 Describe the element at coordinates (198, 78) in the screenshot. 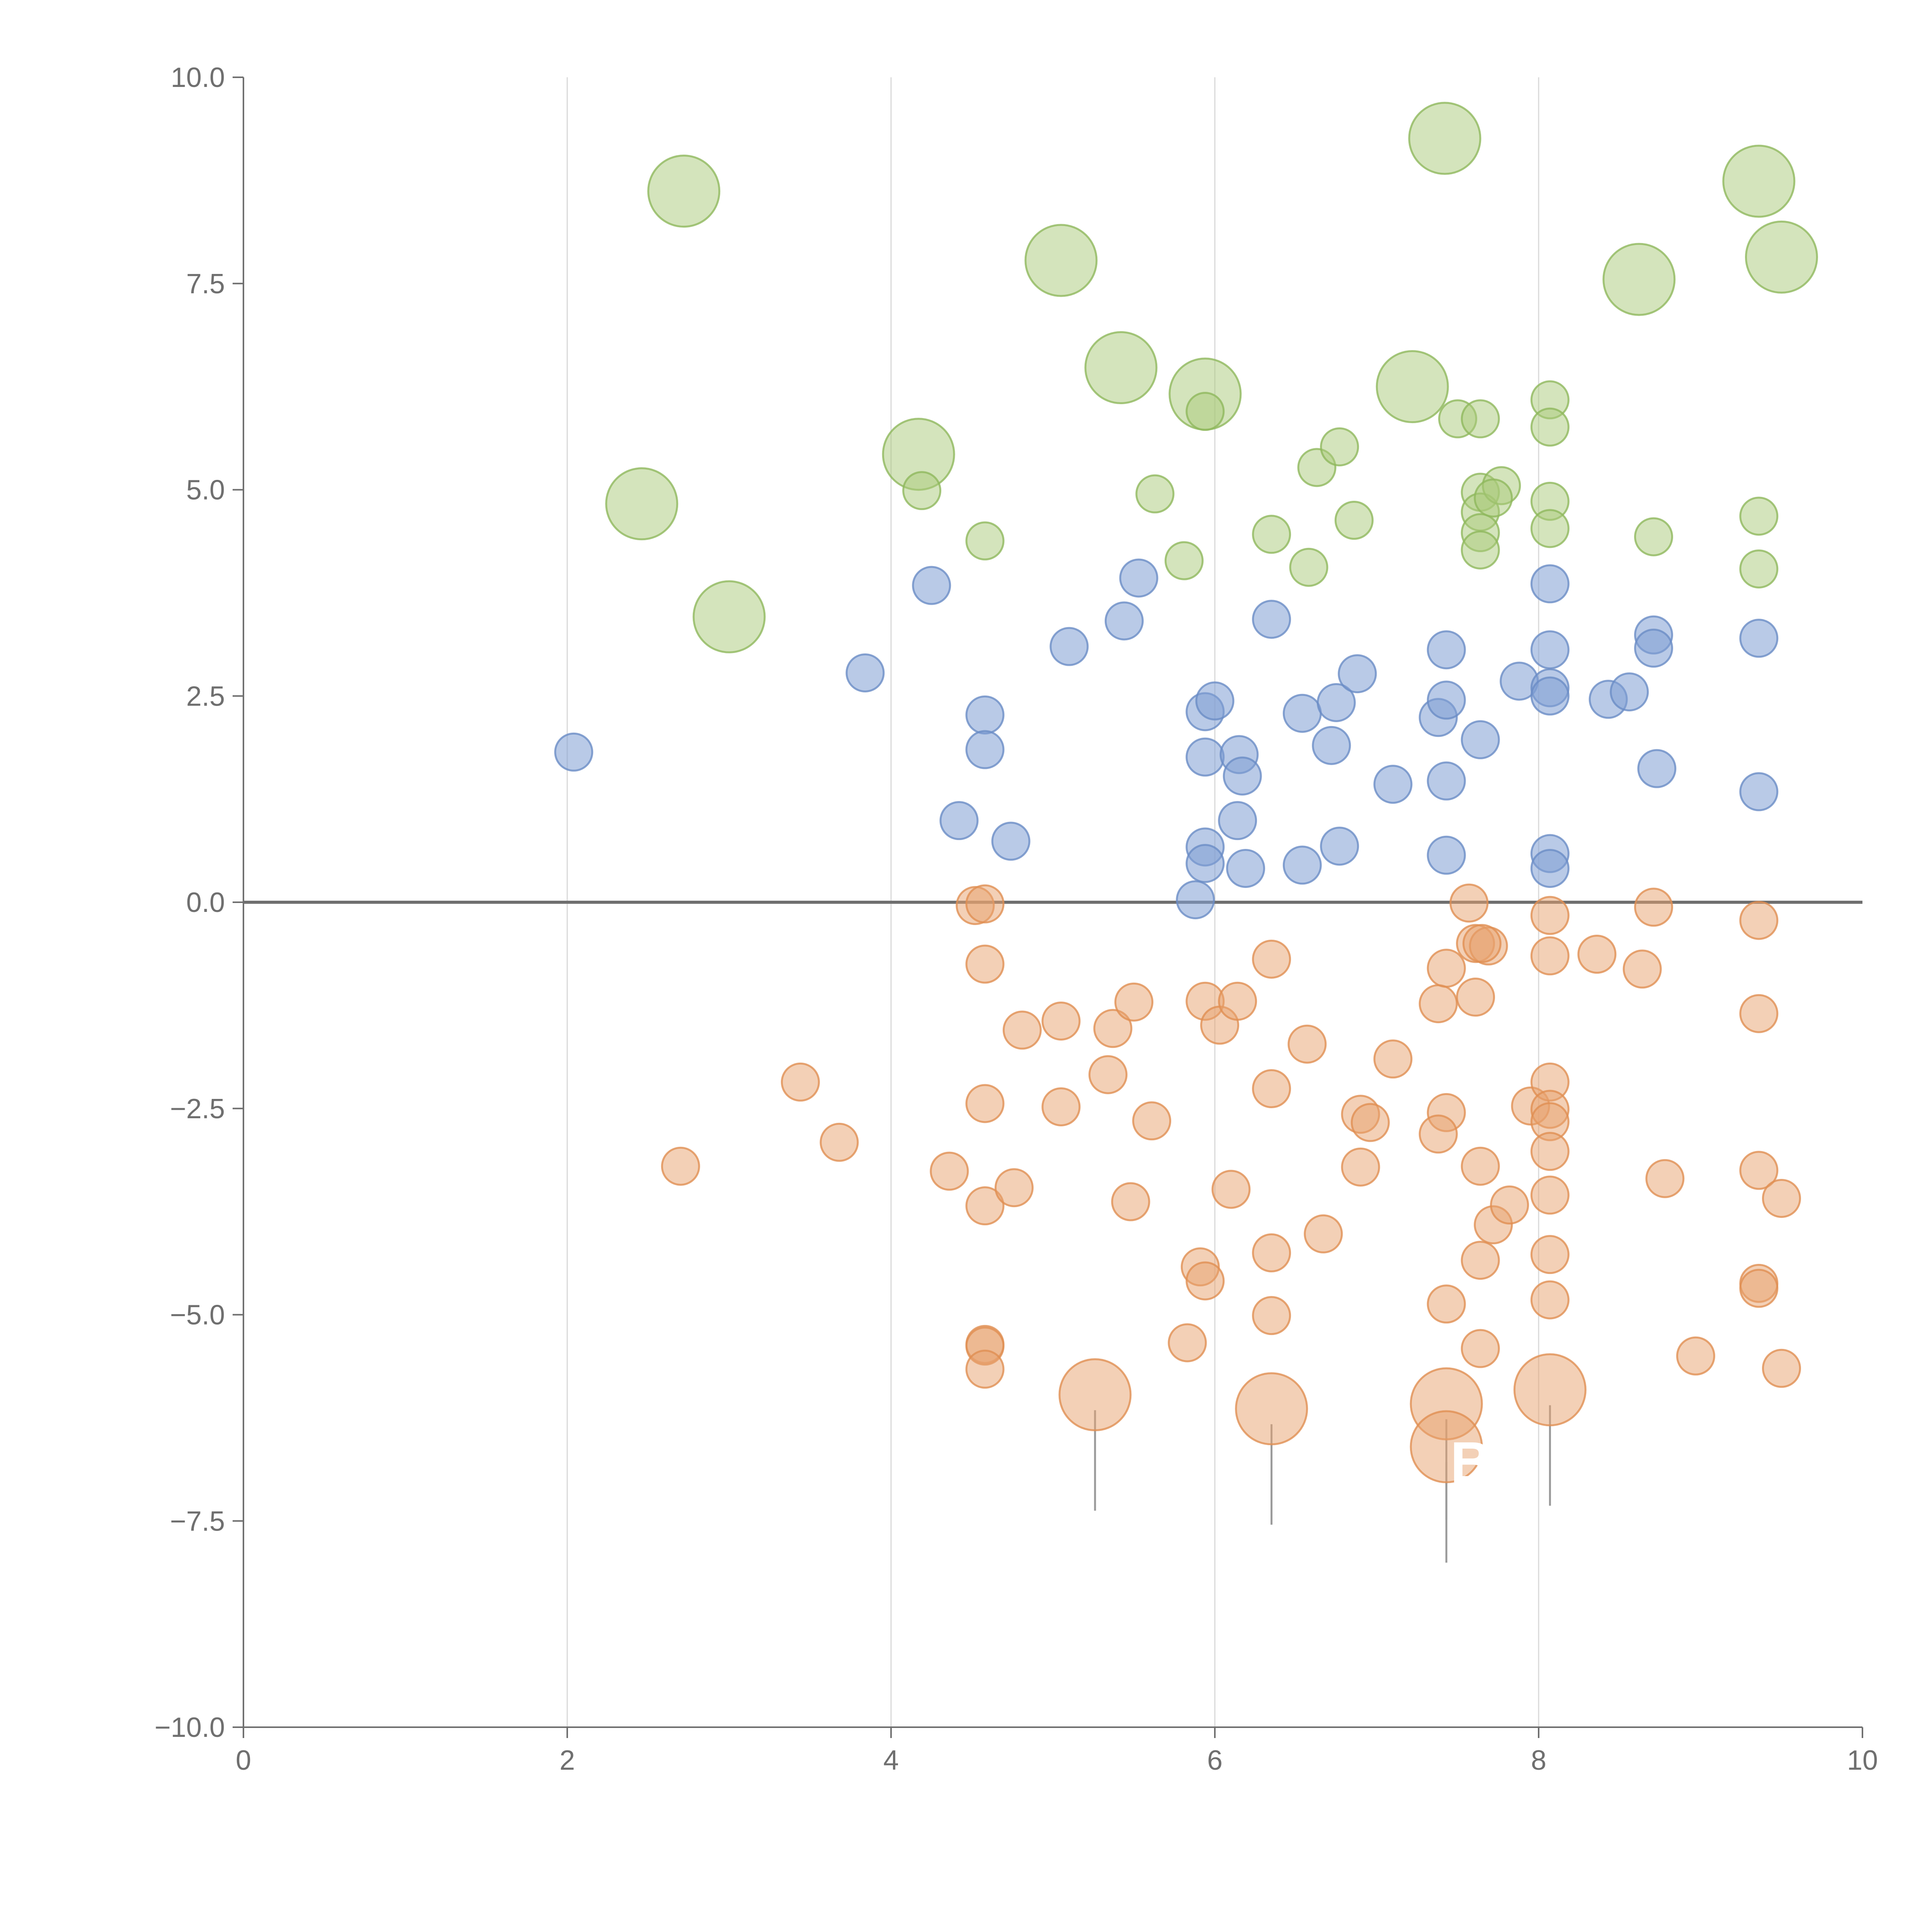

I see `y-tick-label: 10.0` at that location.